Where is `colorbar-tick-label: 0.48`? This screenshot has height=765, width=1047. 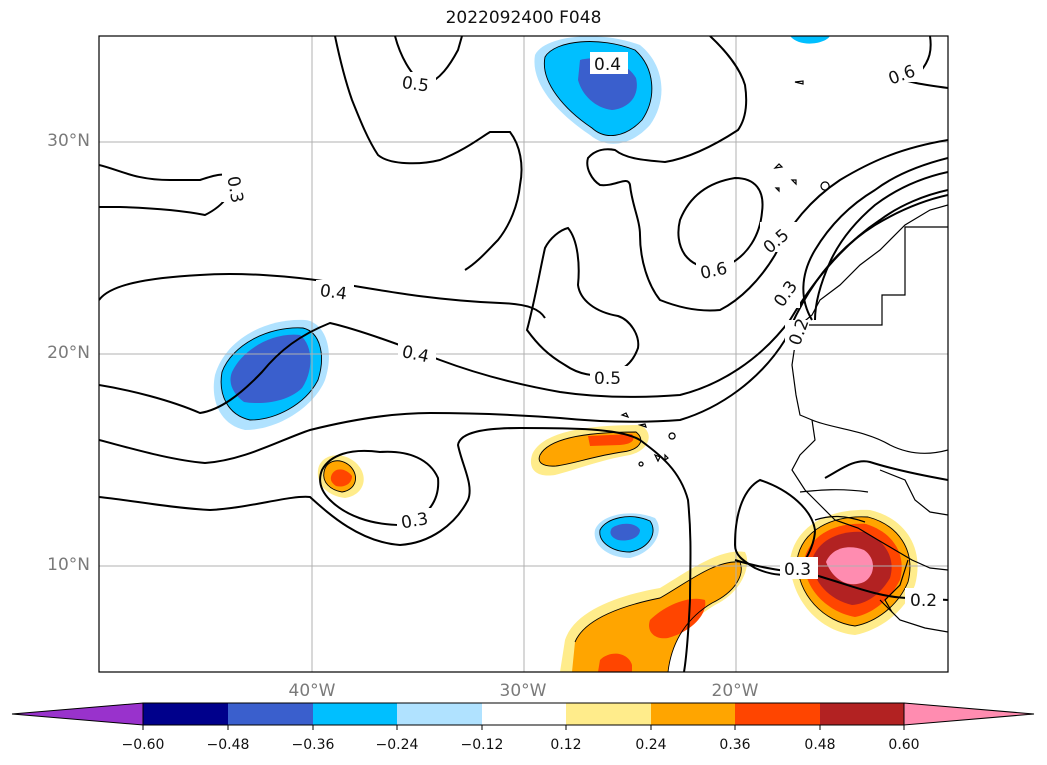
colorbar-tick-label: 0.48 is located at coordinates (820, 745).